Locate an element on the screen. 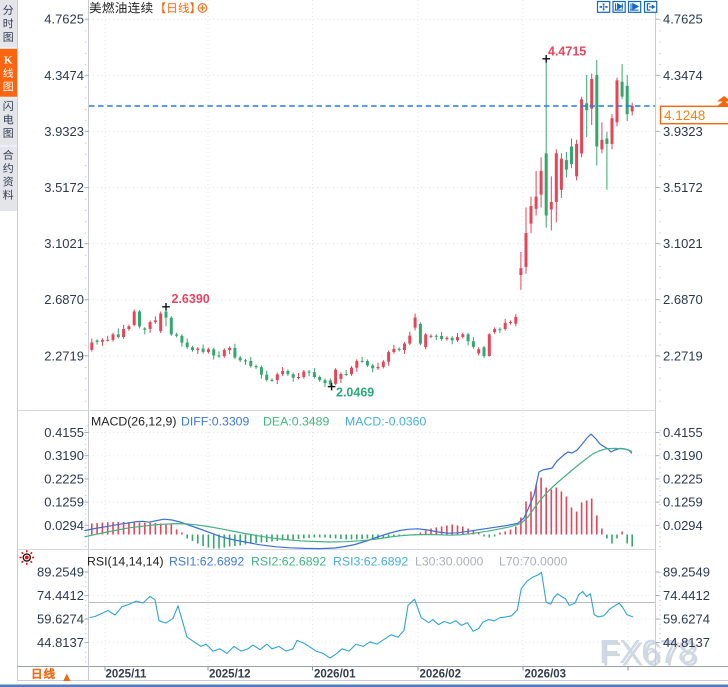 The image size is (728, 687). svg-text: MACD:-0.0360 is located at coordinates (385, 422).